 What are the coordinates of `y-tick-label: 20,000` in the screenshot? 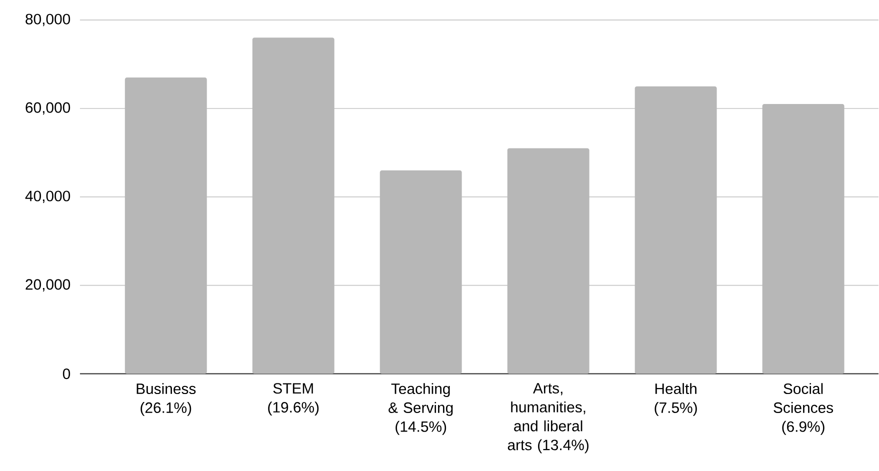 It's located at (48, 285).